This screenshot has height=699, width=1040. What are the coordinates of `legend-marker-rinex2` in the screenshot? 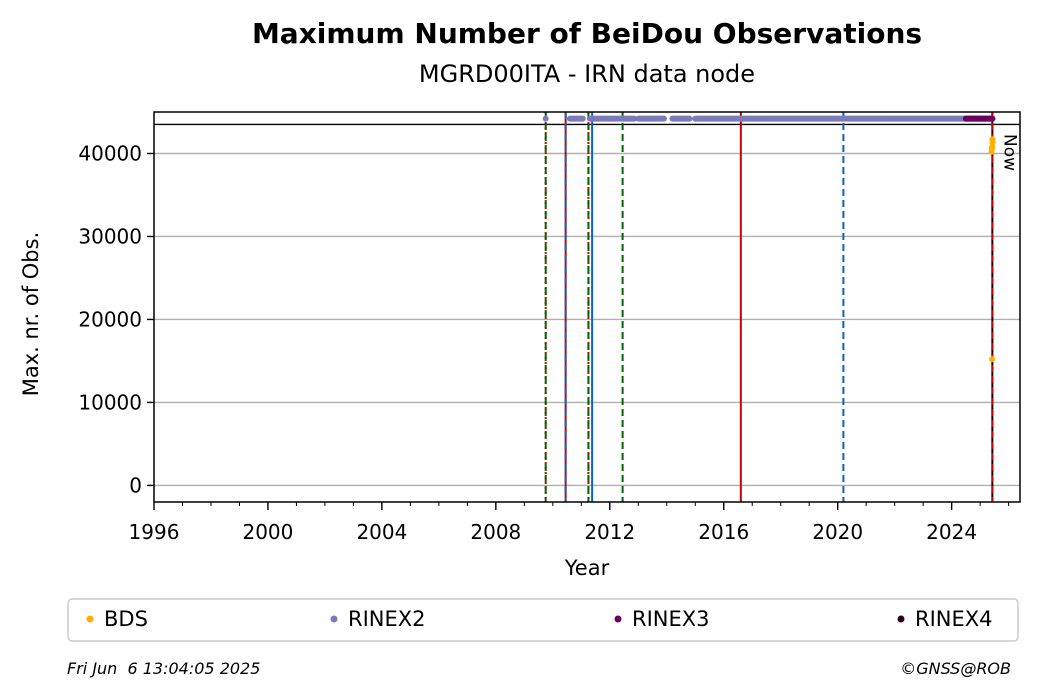 It's located at (334, 619).